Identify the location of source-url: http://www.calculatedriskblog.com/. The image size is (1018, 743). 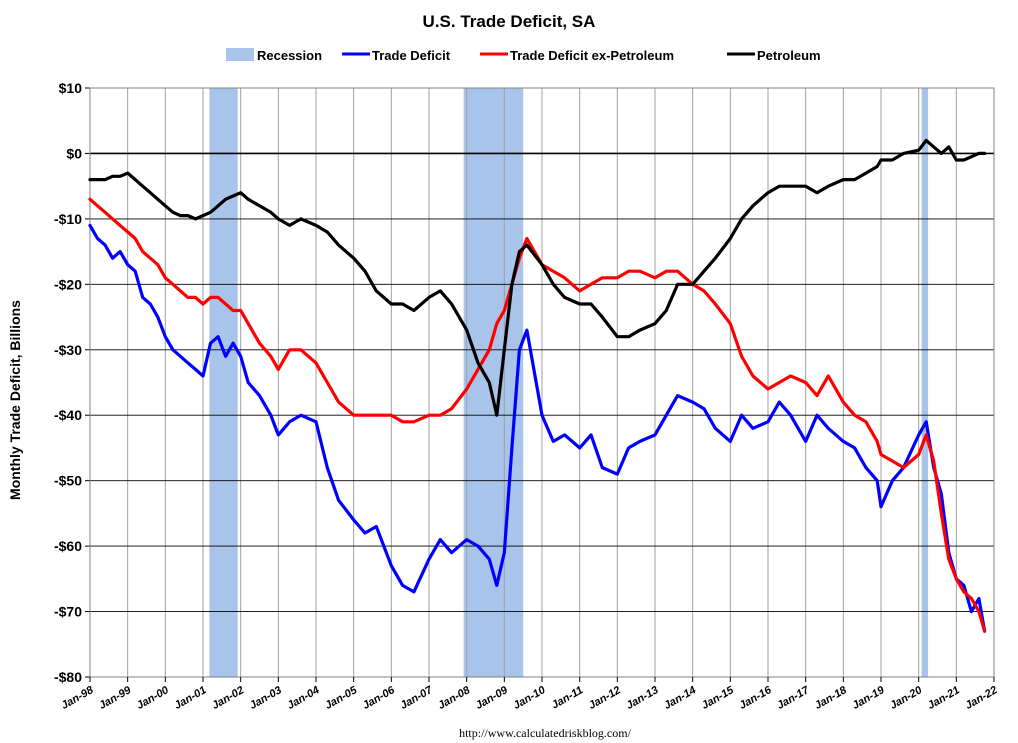
(545, 733).